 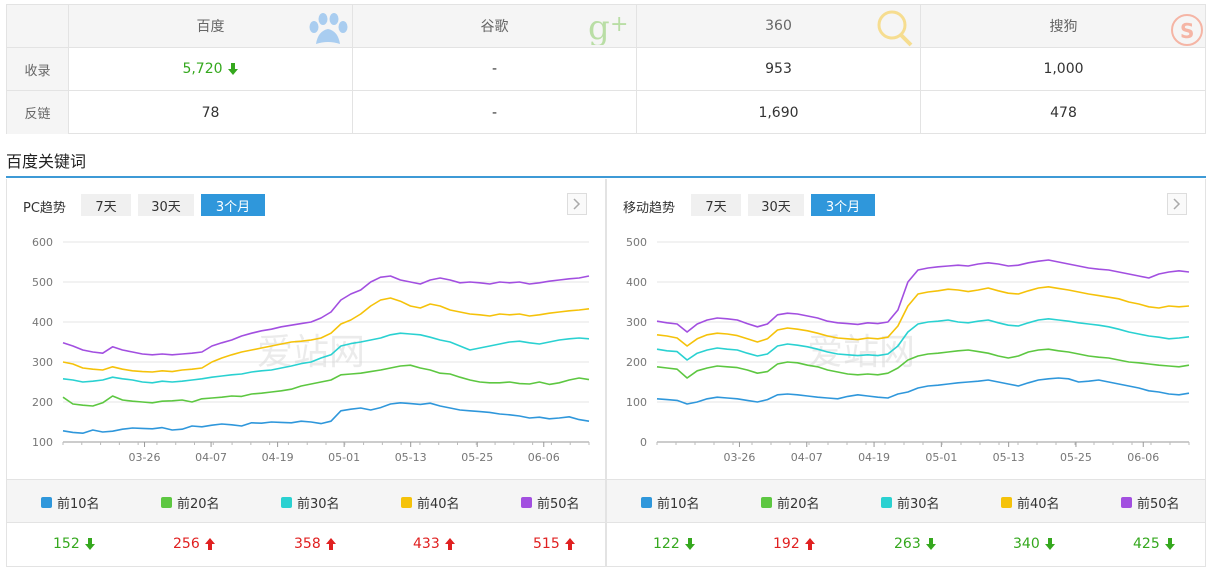 What do you see at coordinates (37, 26) in the screenshot?
I see `table-header-corner` at bounding box center [37, 26].